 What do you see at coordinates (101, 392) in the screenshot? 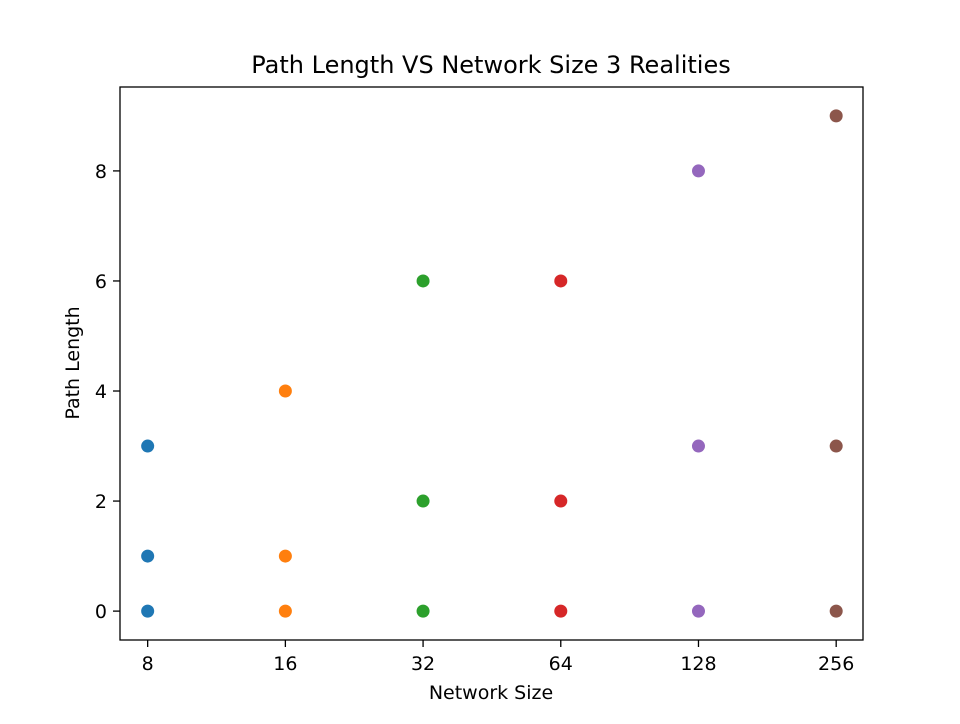
I see `y-tick-label-2: 4` at bounding box center [101, 392].